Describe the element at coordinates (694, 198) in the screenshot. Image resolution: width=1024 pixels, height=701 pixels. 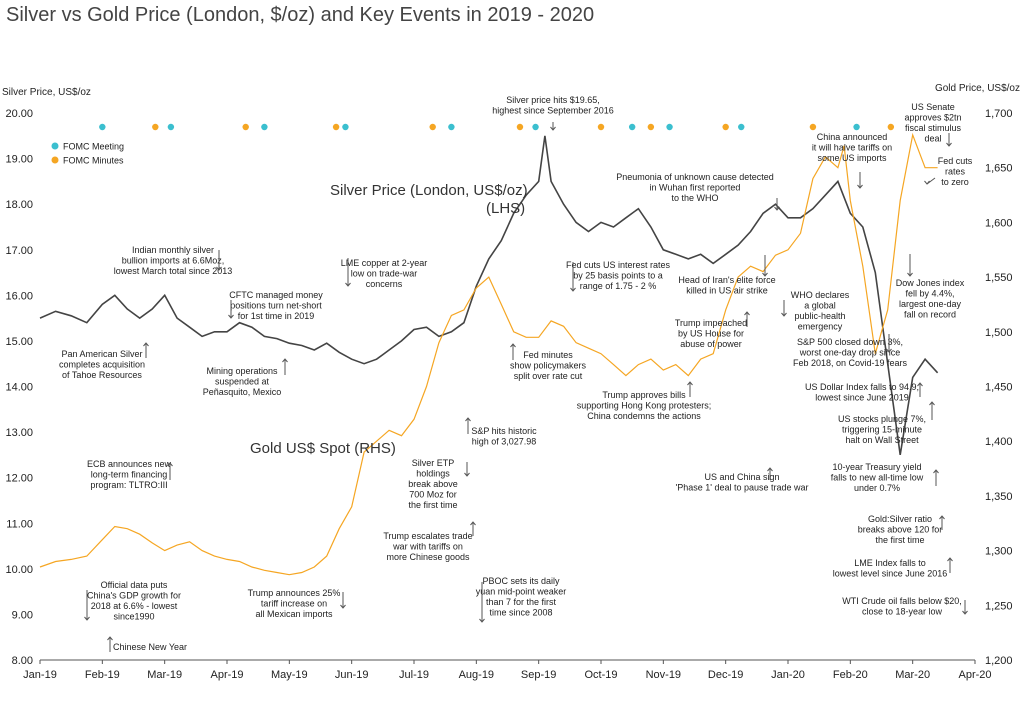
I see `event-annotation-line: to the WHO` at that location.